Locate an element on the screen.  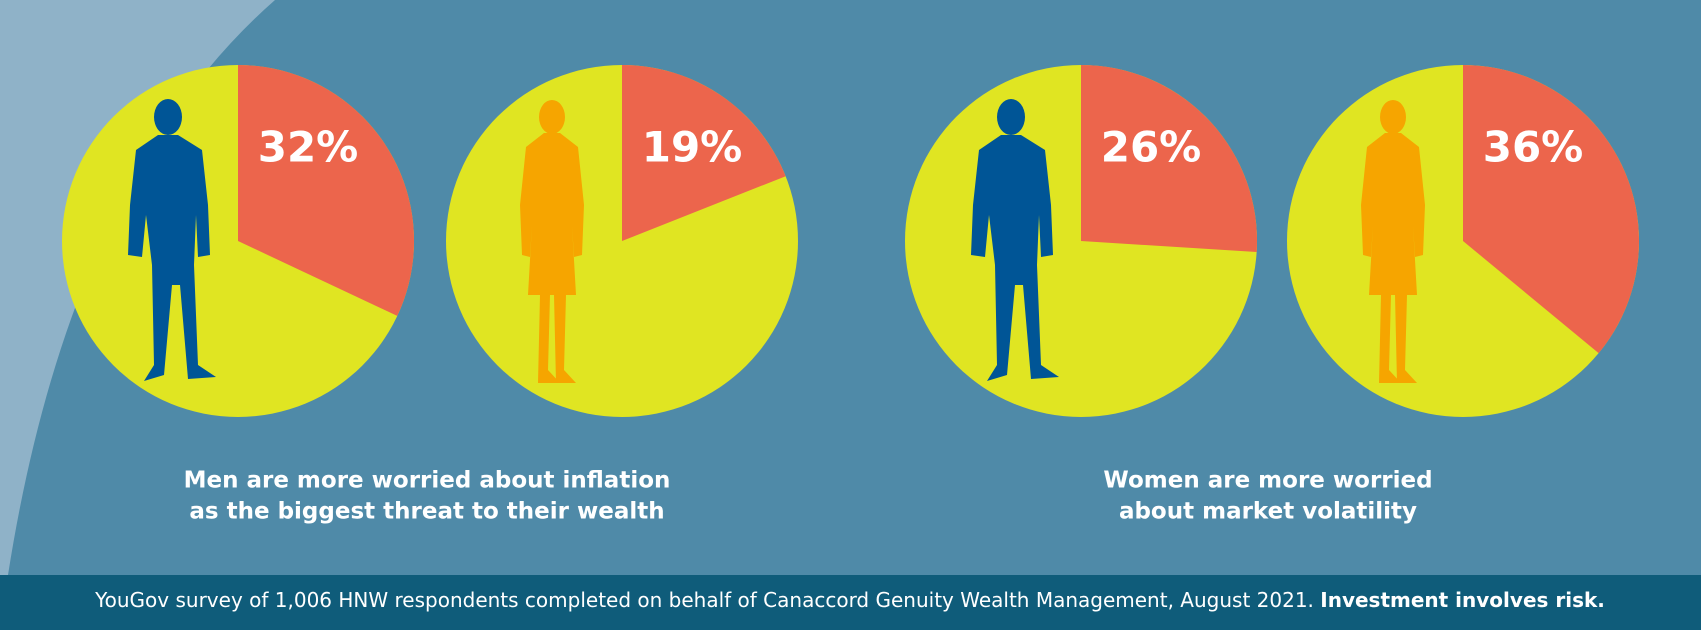
value-label: 26% is located at coordinates (1151, 147).